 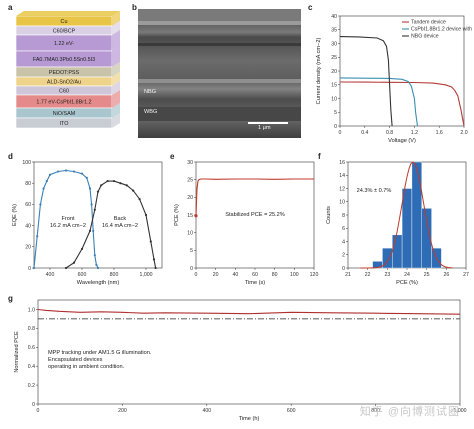 What do you see at coordinates (439, 133) in the screenshot?
I see `x-tick-label: 1.6` at bounding box center [439, 133].